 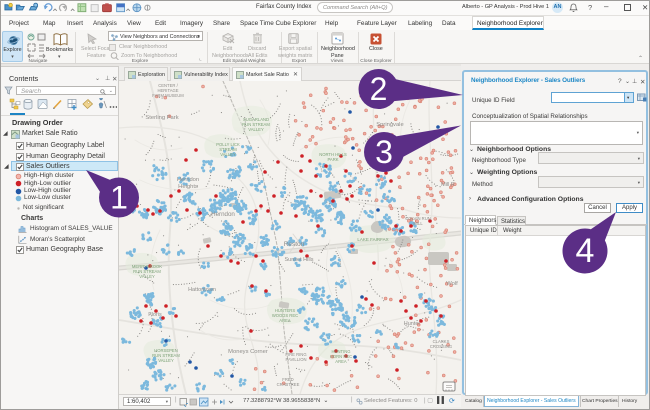 I want to click on svg-text: SUGARLAND, so click(x=256, y=119).